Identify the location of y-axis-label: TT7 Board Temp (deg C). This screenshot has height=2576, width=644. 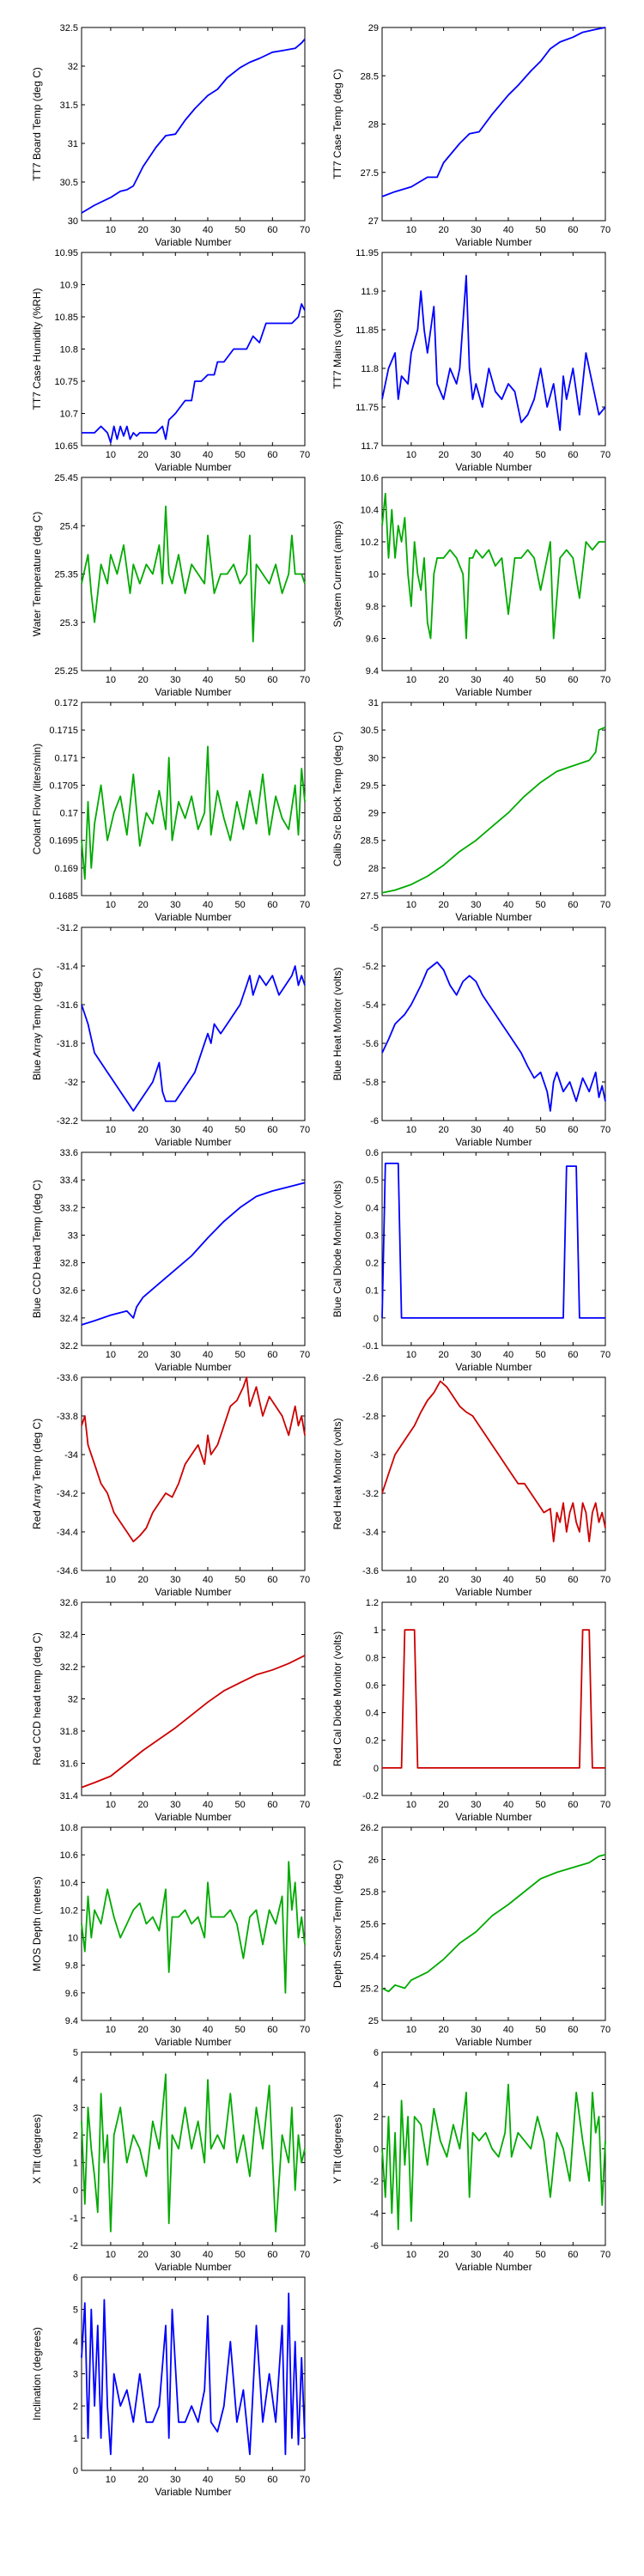
(37, 124).